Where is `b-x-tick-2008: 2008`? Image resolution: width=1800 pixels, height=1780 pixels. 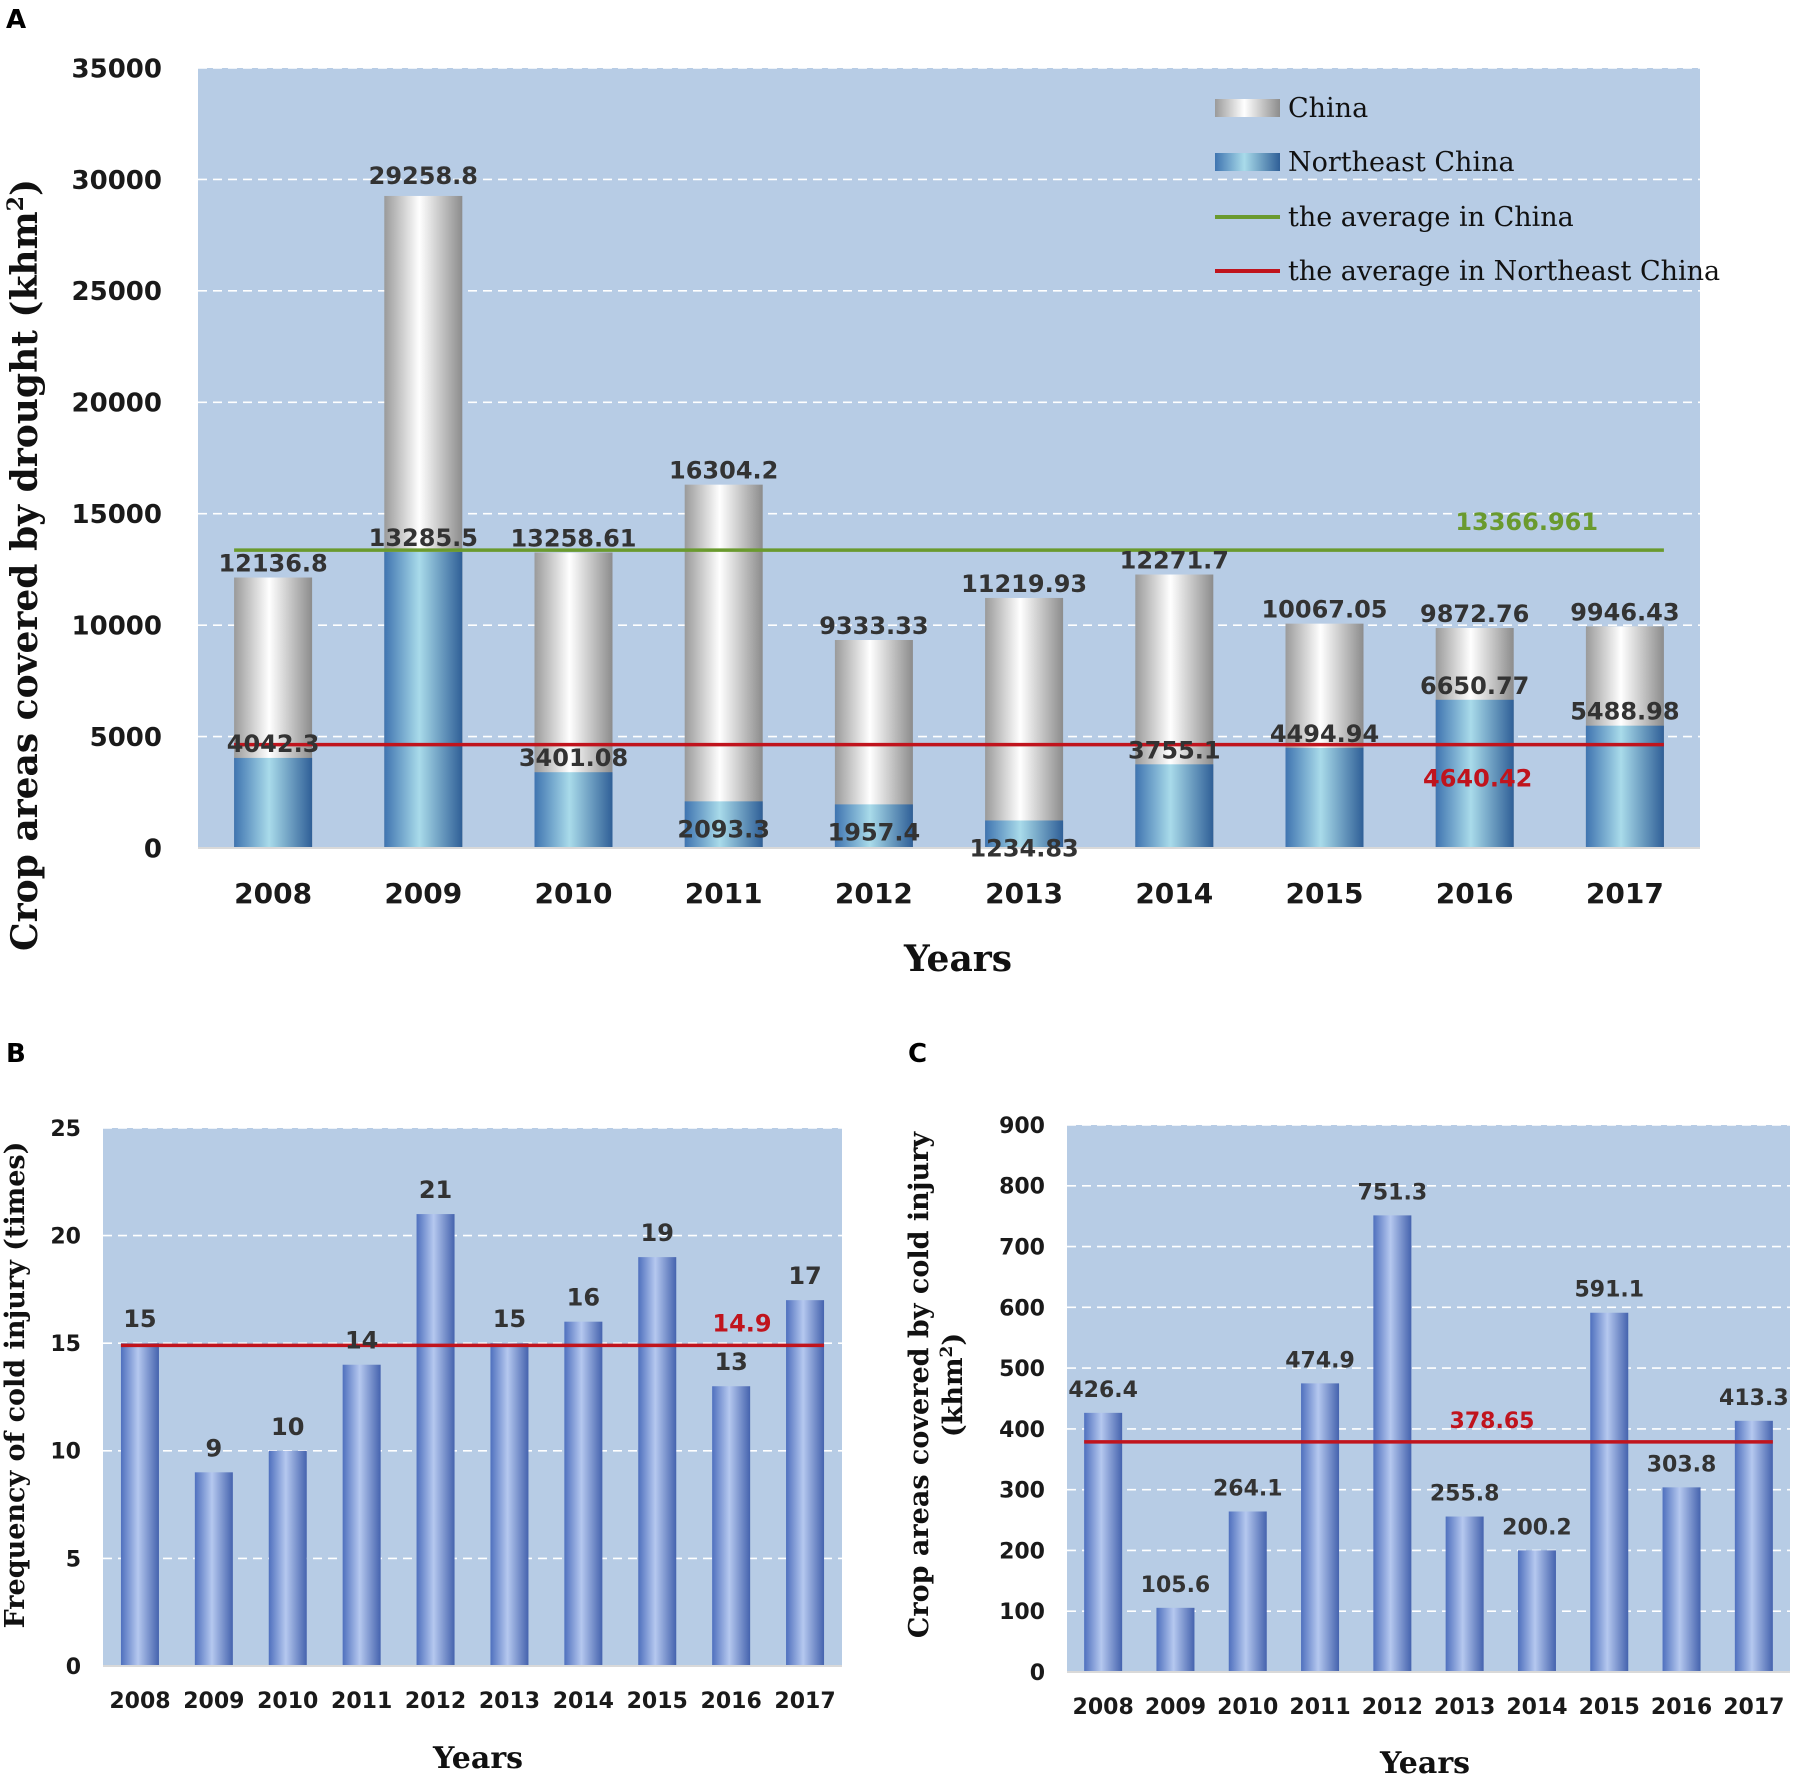
b-x-tick-2008: 2008 is located at coordinates (139, 1701).